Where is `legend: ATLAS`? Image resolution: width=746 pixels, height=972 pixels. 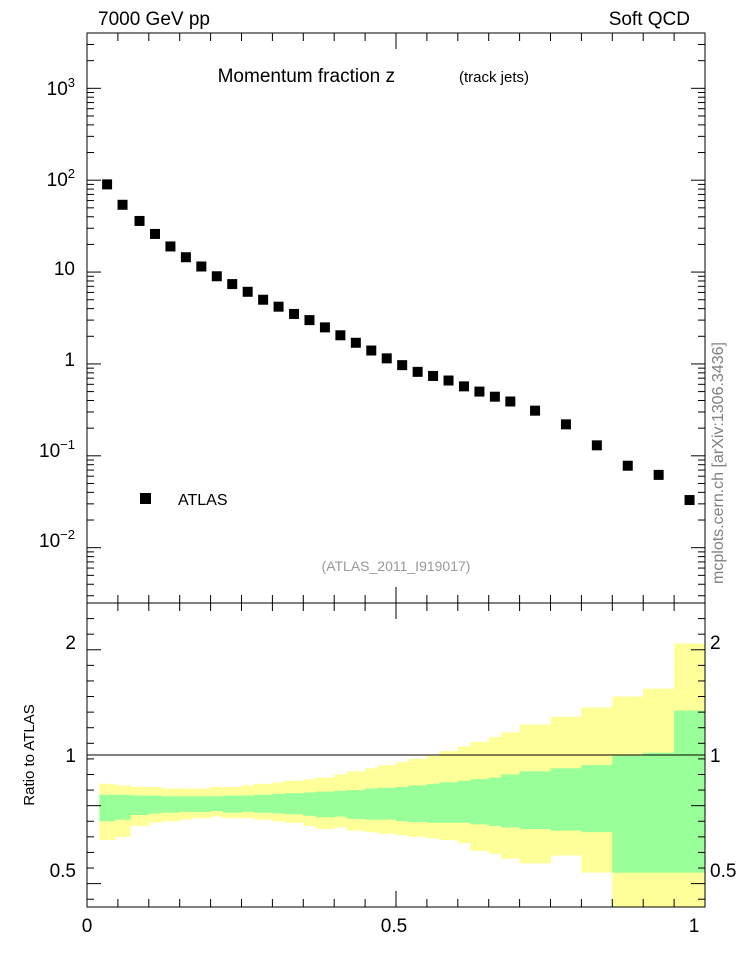
legend: ATLAS is located at coordinates (184, 500).